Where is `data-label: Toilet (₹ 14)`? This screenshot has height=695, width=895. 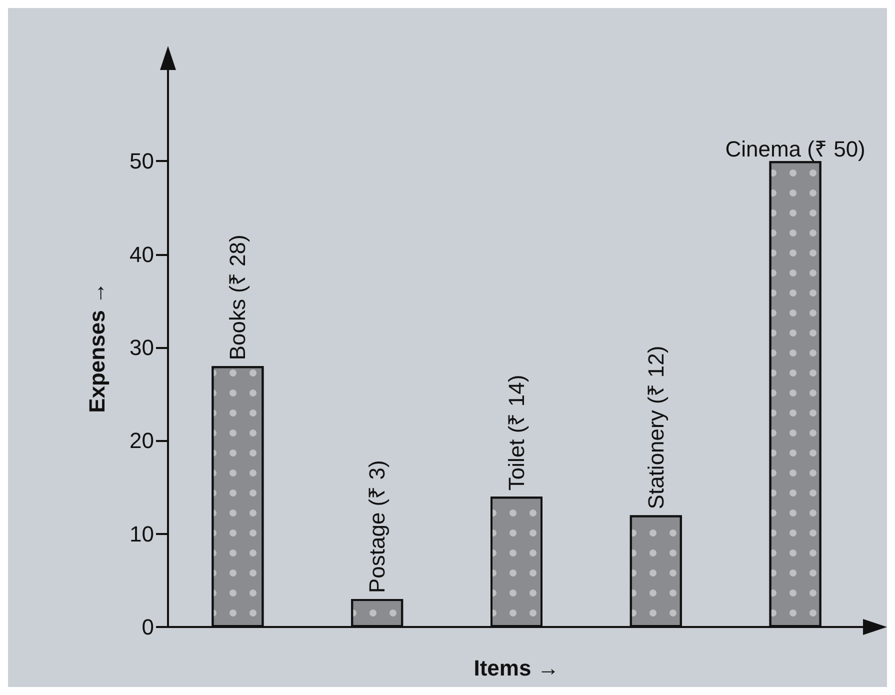
data-label: Toilet (₹ 14) is located at coordinates (516, 432).